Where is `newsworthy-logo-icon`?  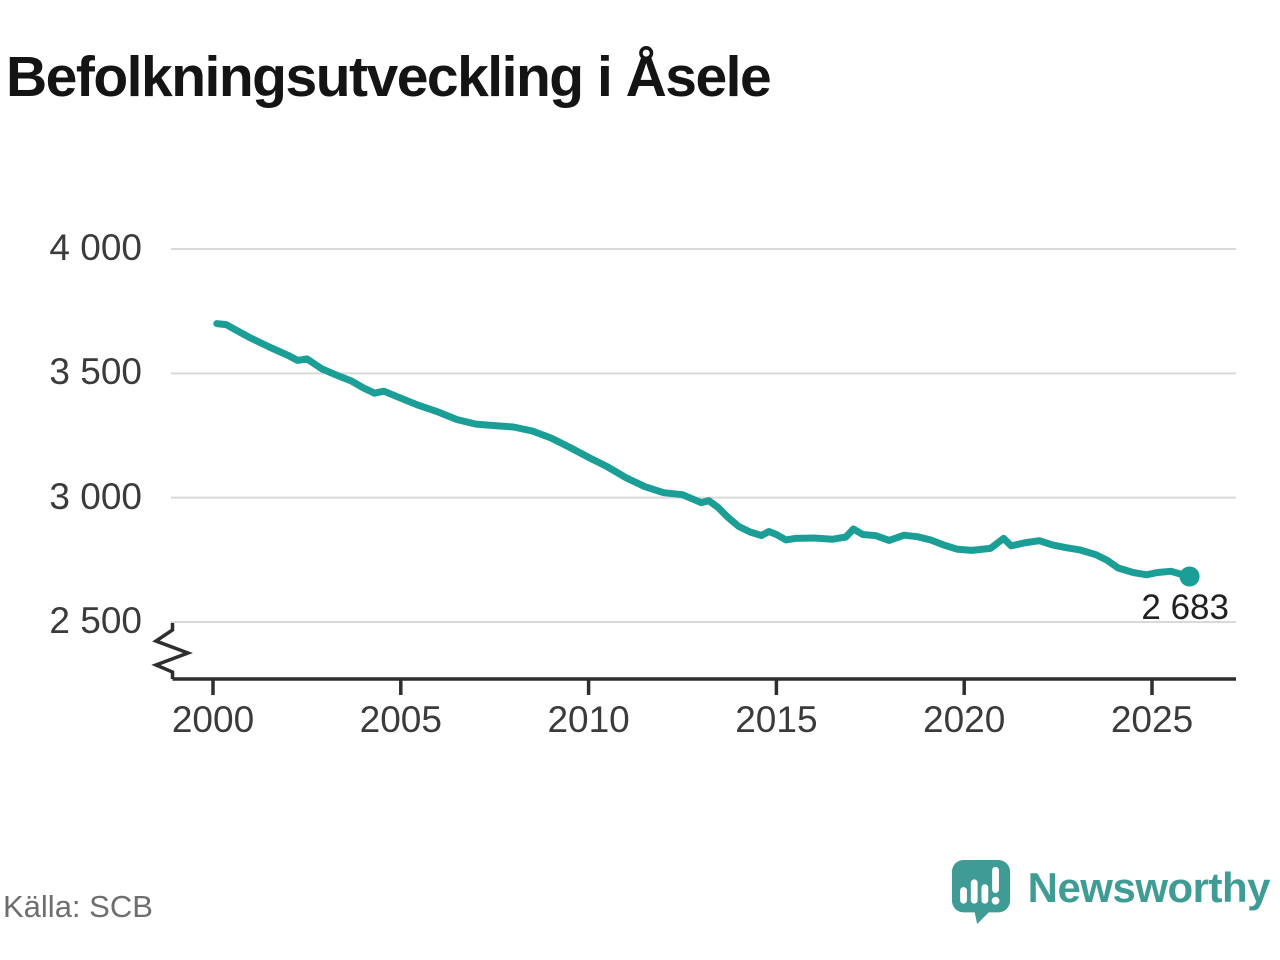
newsworthy-logo-icon is located at coordinates (980, 892).